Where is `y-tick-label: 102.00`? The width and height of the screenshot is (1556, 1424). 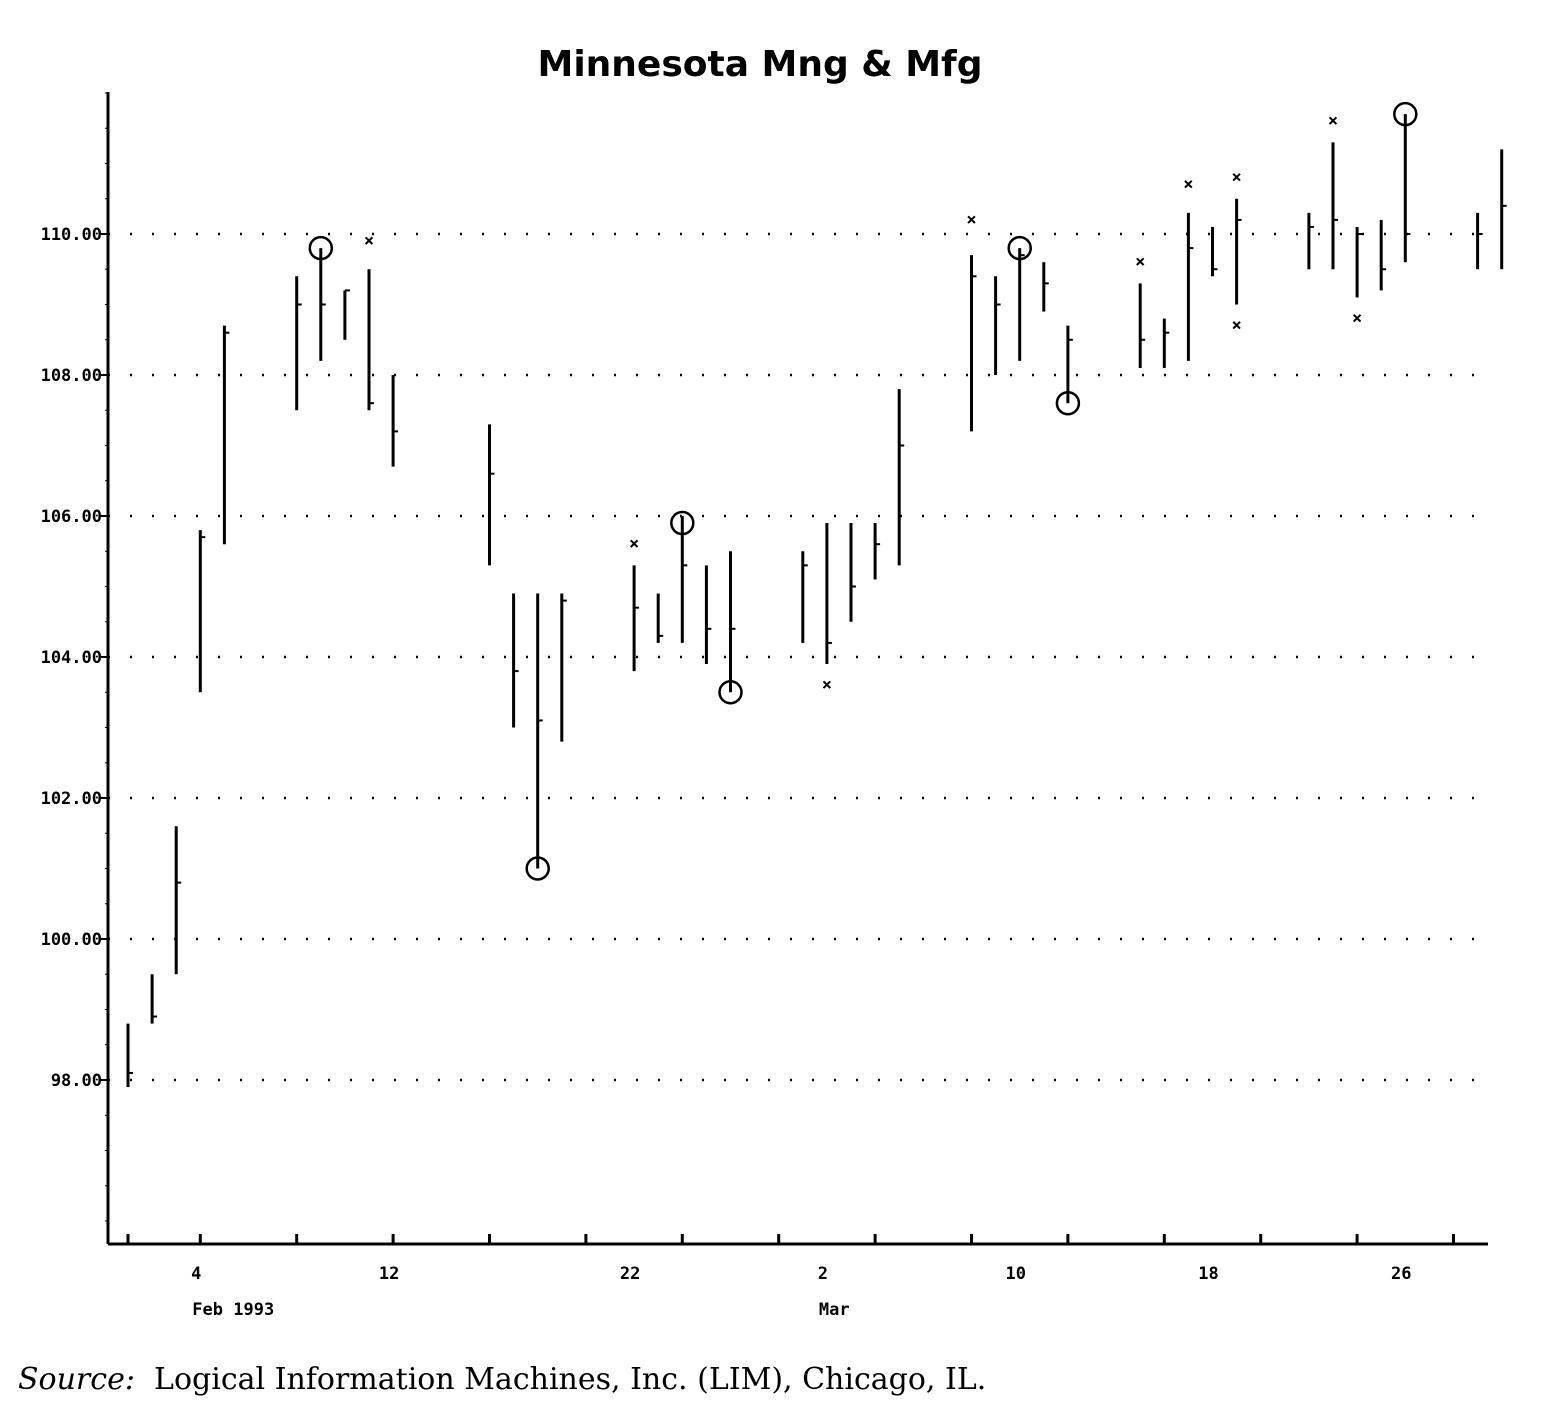 y-tick-label: 102.00 is located at coordinates (71, 799).